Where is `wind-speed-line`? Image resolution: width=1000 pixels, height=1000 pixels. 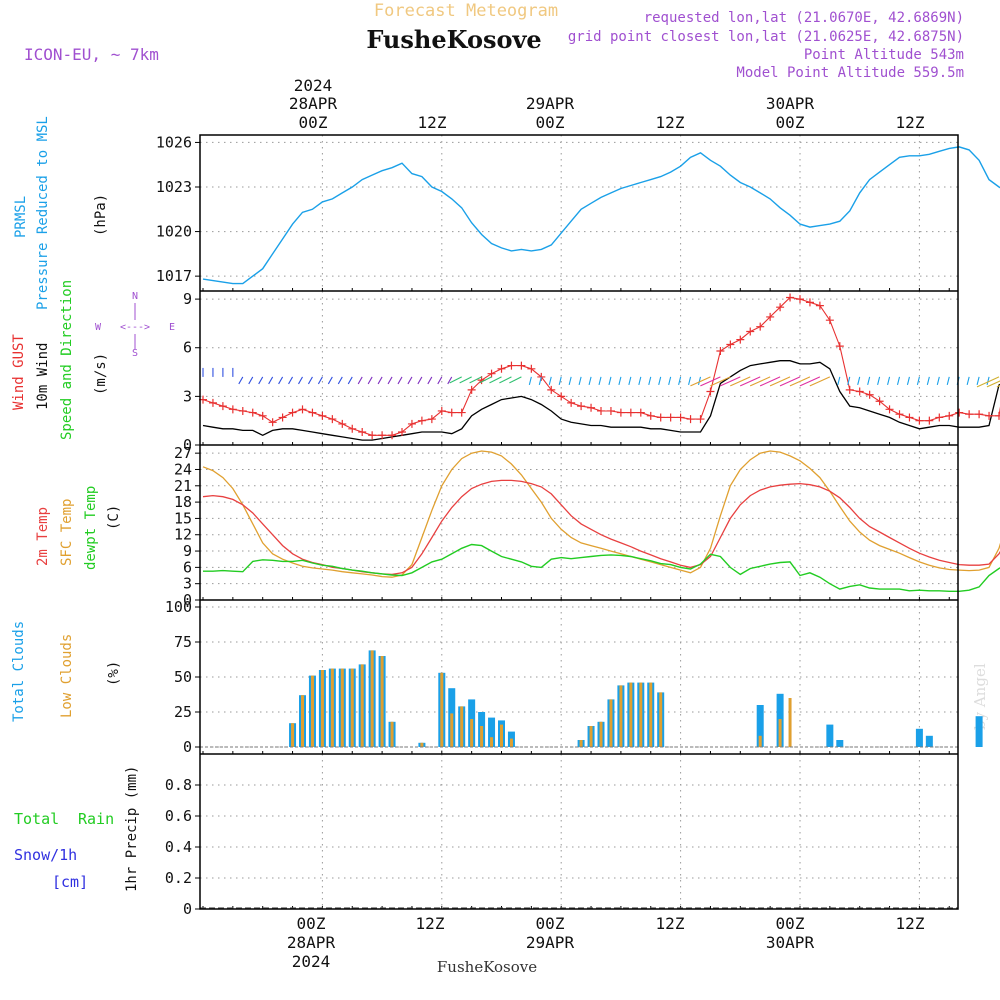 wind-speed-line is located at coordinates (601, 400).